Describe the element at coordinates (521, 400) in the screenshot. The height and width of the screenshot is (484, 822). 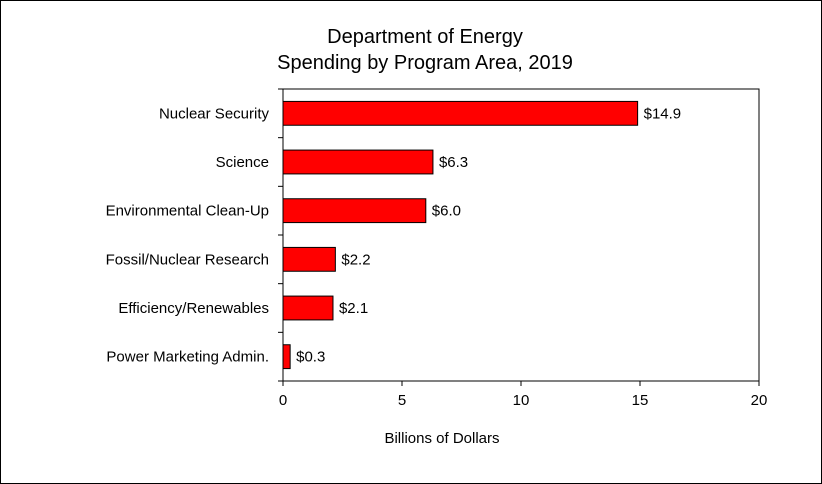
I see `x-tick-label: 10` at that location.